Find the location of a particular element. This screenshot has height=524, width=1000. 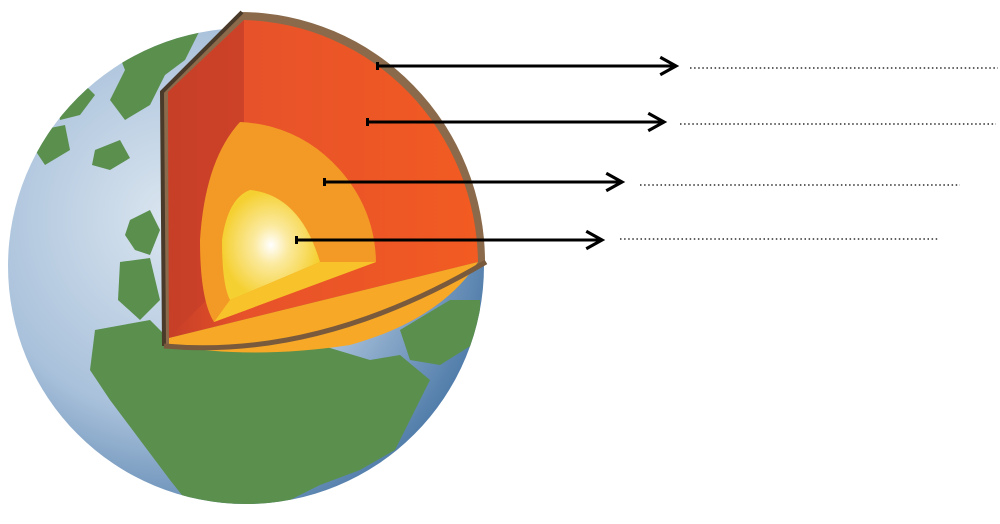

north-islands is located at coordinates (65, 122).